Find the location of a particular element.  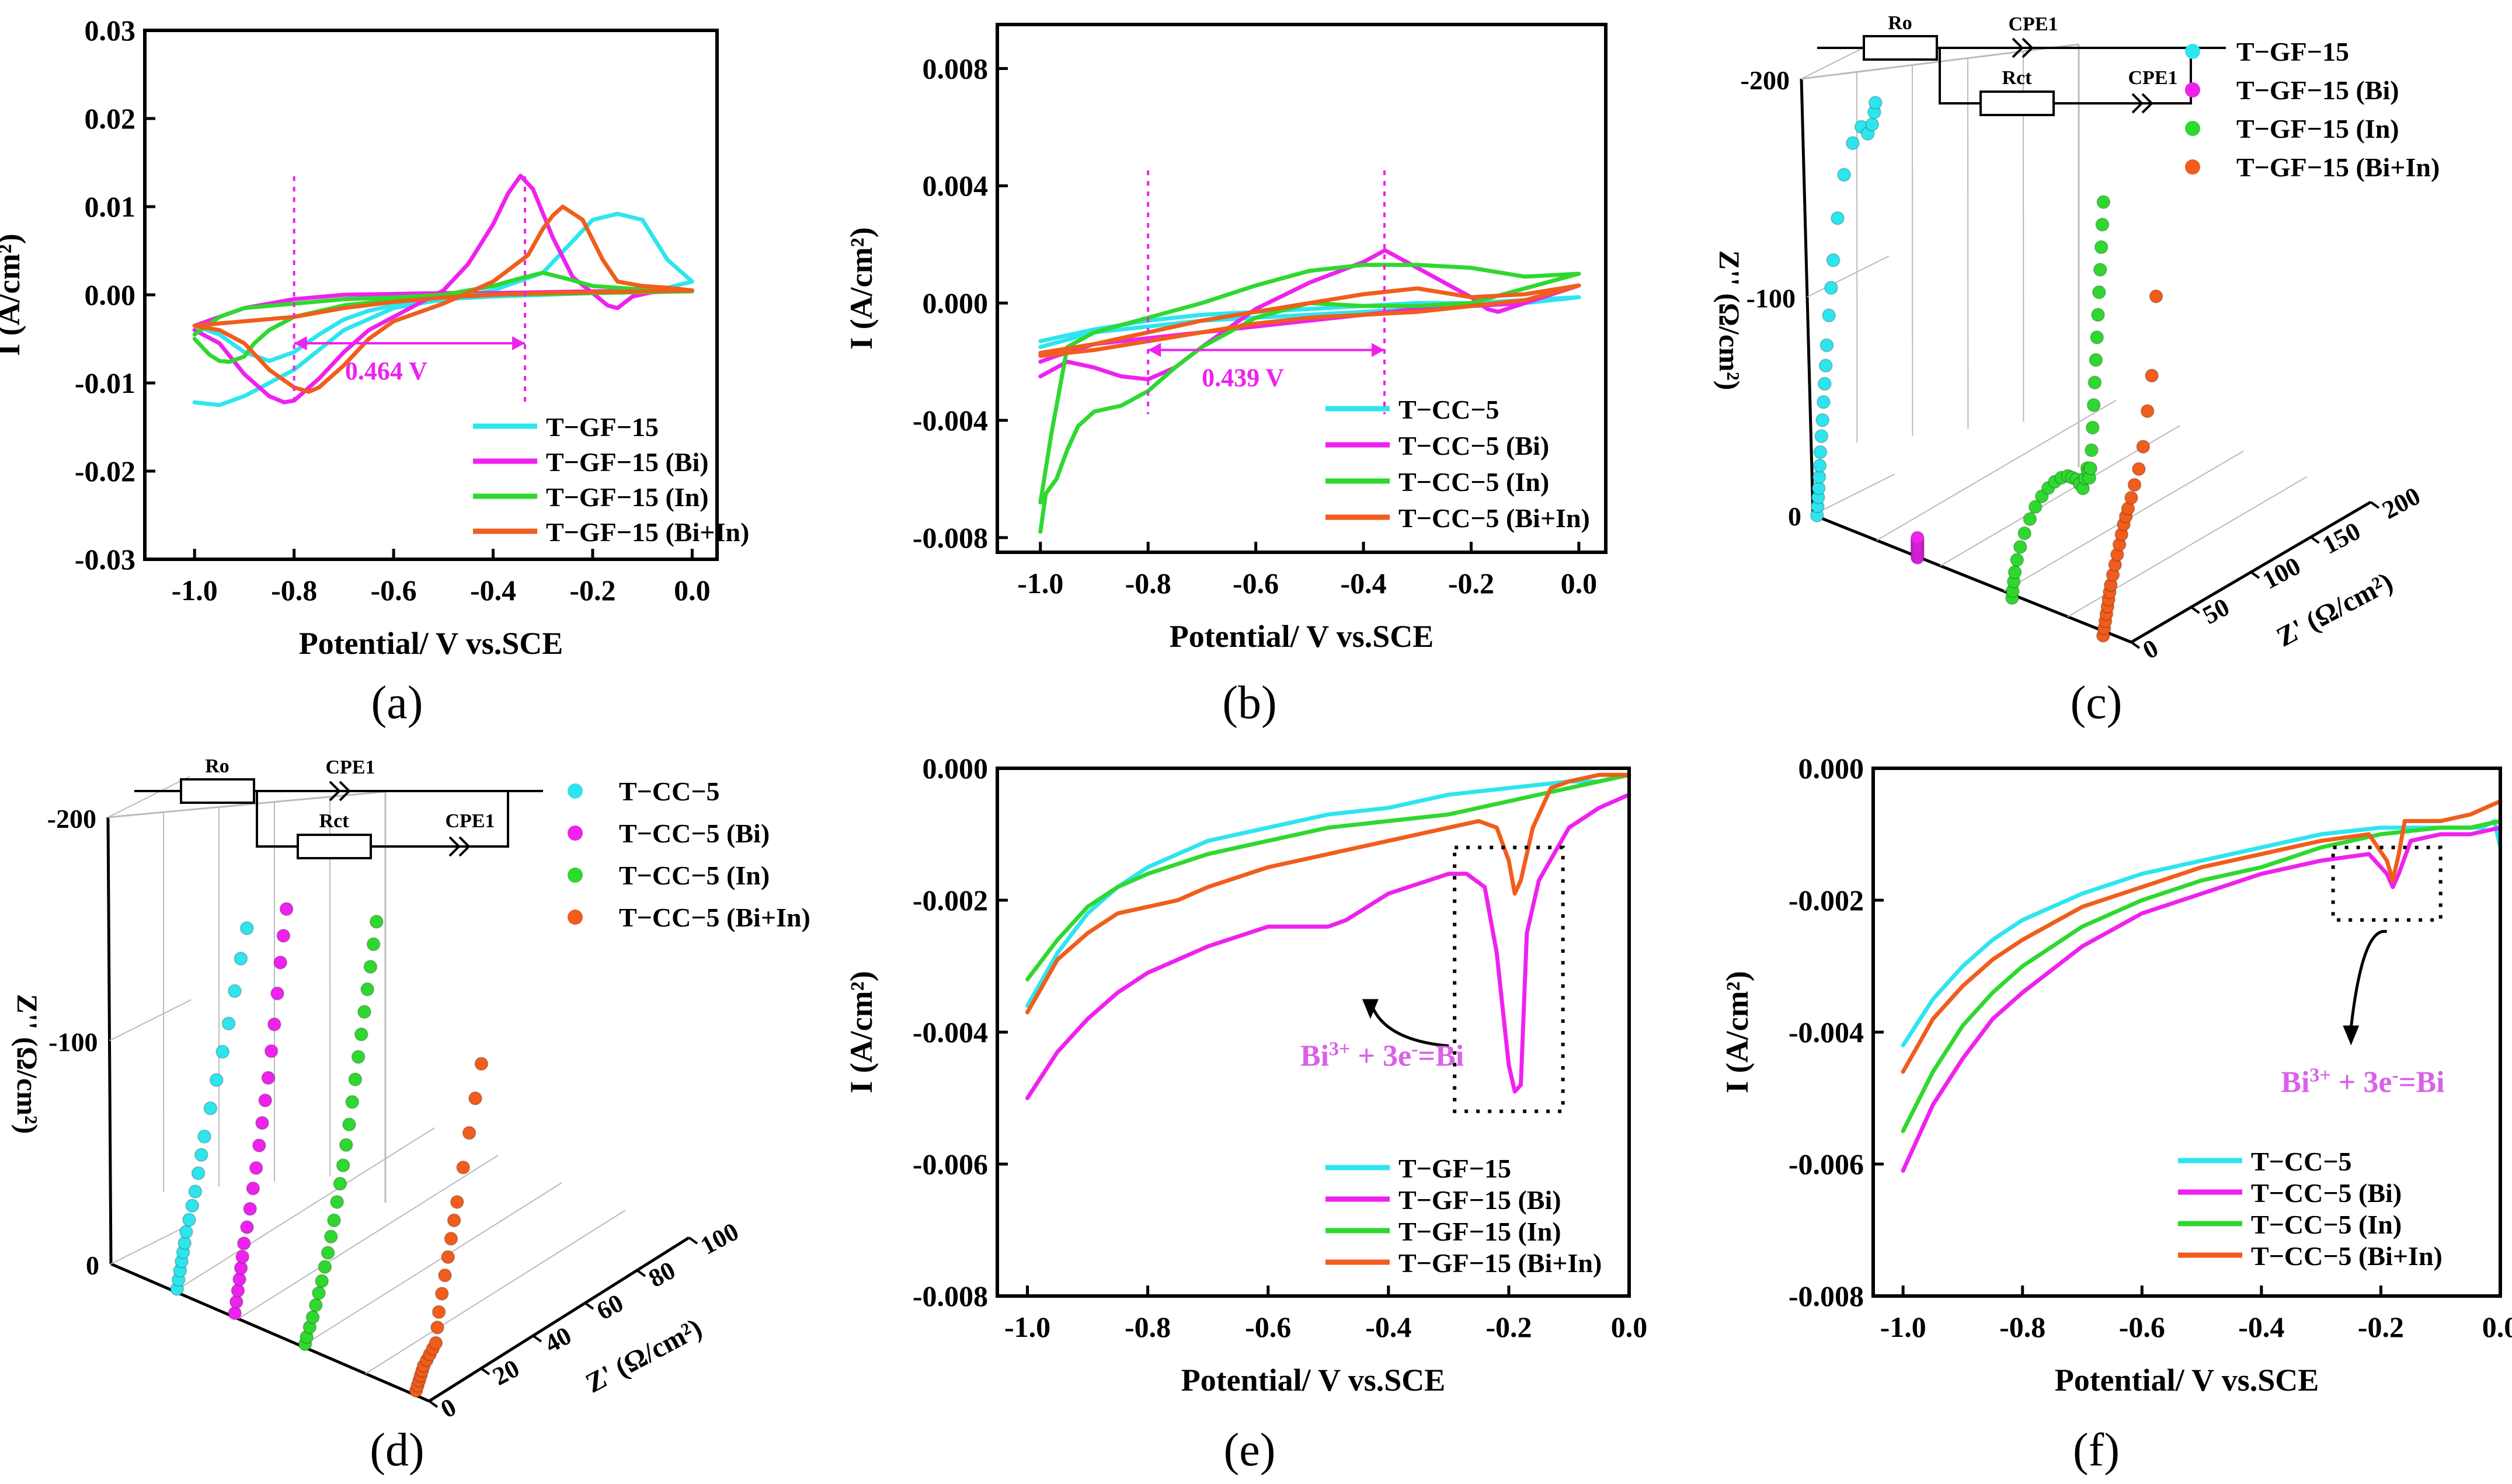

y-tick-label-a-4: 0.01 is located at coordinates (110, 206).